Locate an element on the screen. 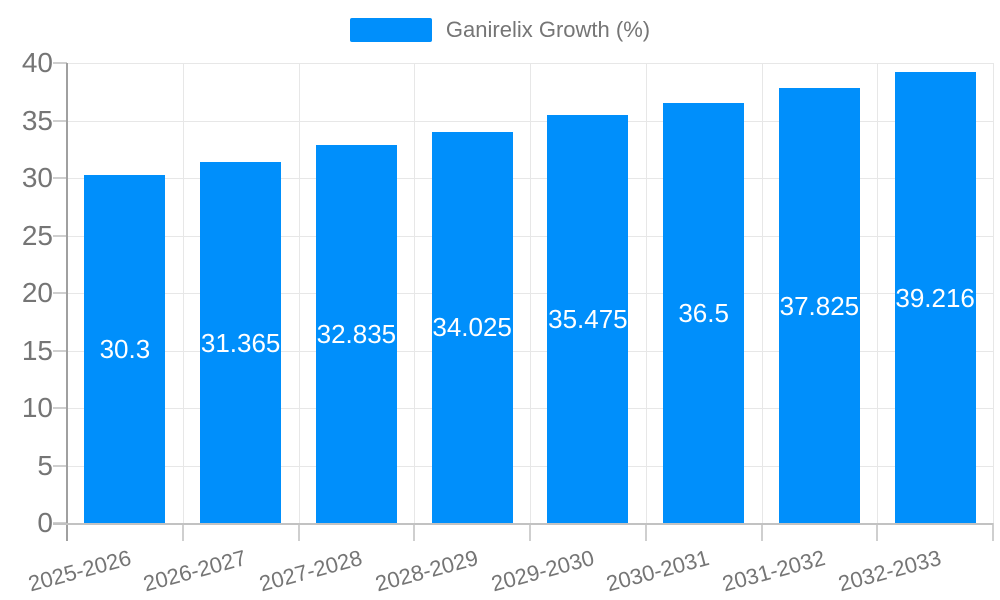  bar-value-label: 39.216 is located at coordinates (935, 297).